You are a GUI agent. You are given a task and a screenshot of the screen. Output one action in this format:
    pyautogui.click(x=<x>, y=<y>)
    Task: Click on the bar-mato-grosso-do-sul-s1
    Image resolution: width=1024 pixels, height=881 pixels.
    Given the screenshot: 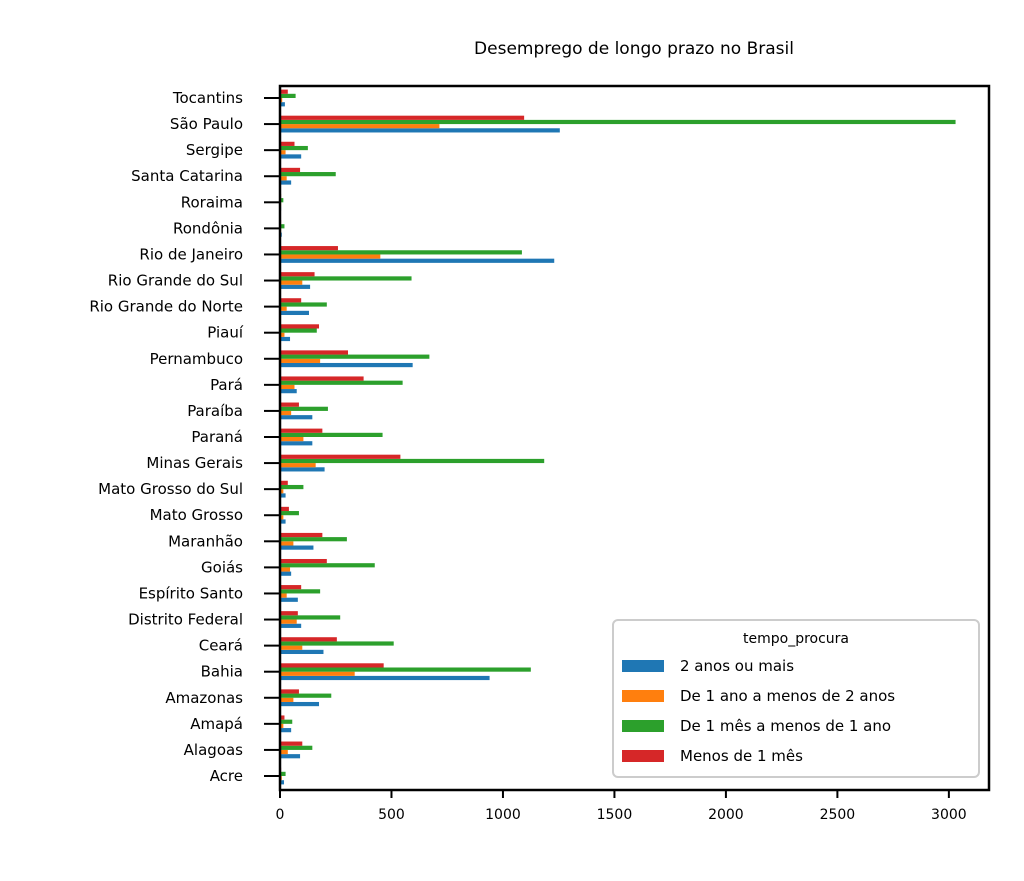 What is the action you would take?
    pyautogui.click(x=282, y=491)
    